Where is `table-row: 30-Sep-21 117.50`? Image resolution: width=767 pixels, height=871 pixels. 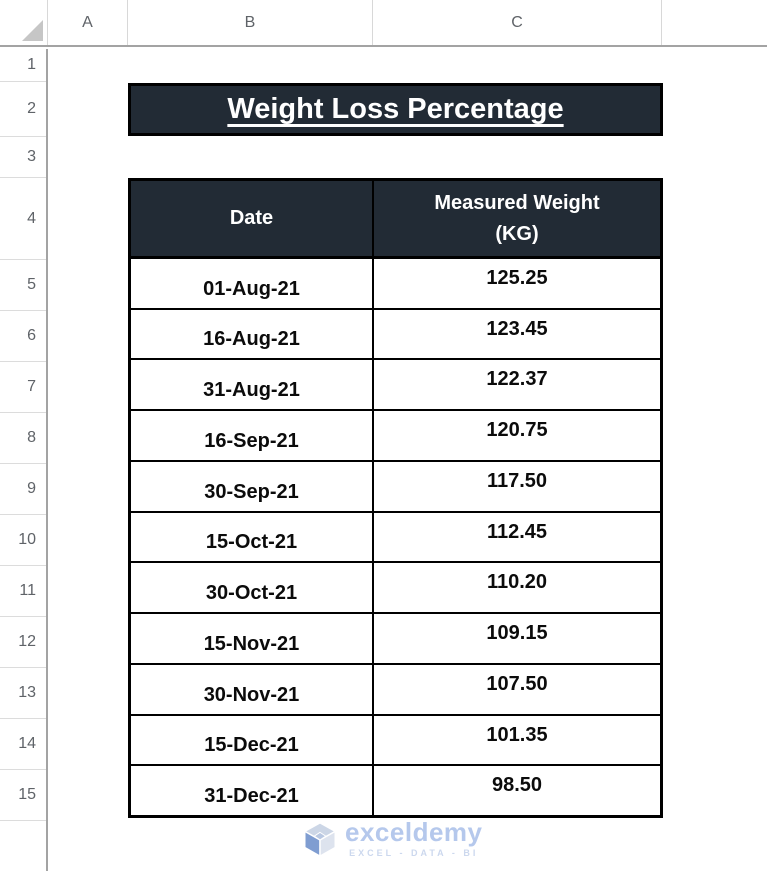
table-row: 30-Sep-21 117.50 is located at coordinates (395, 487).